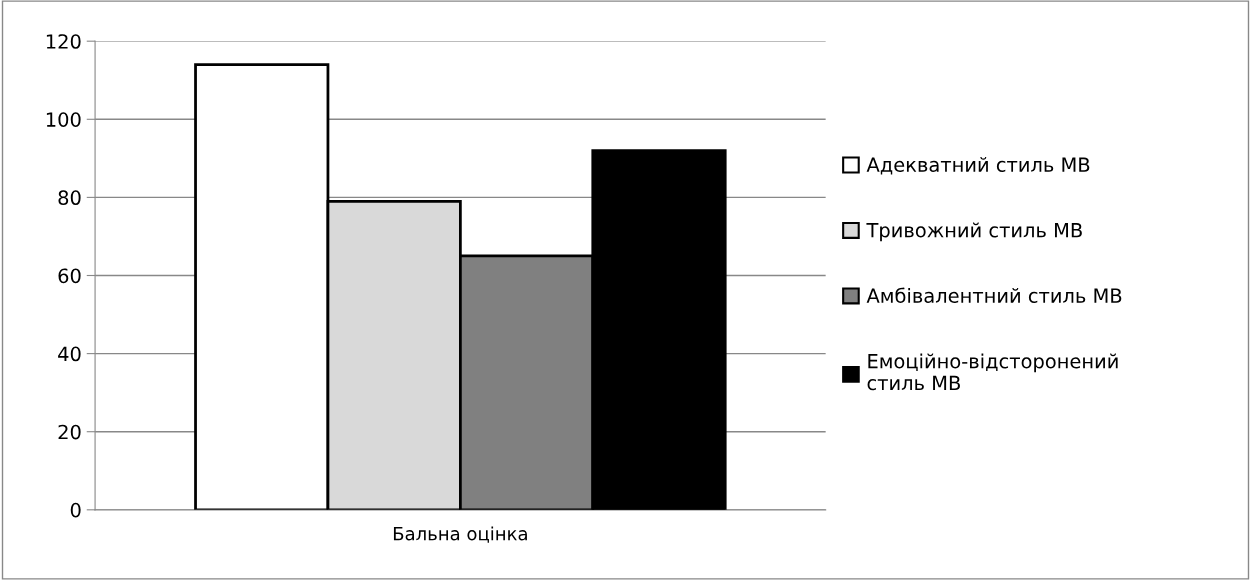 This screenshot has height=580, width=1251. I want to click on y-tick-label: 100, so click(63, 119).